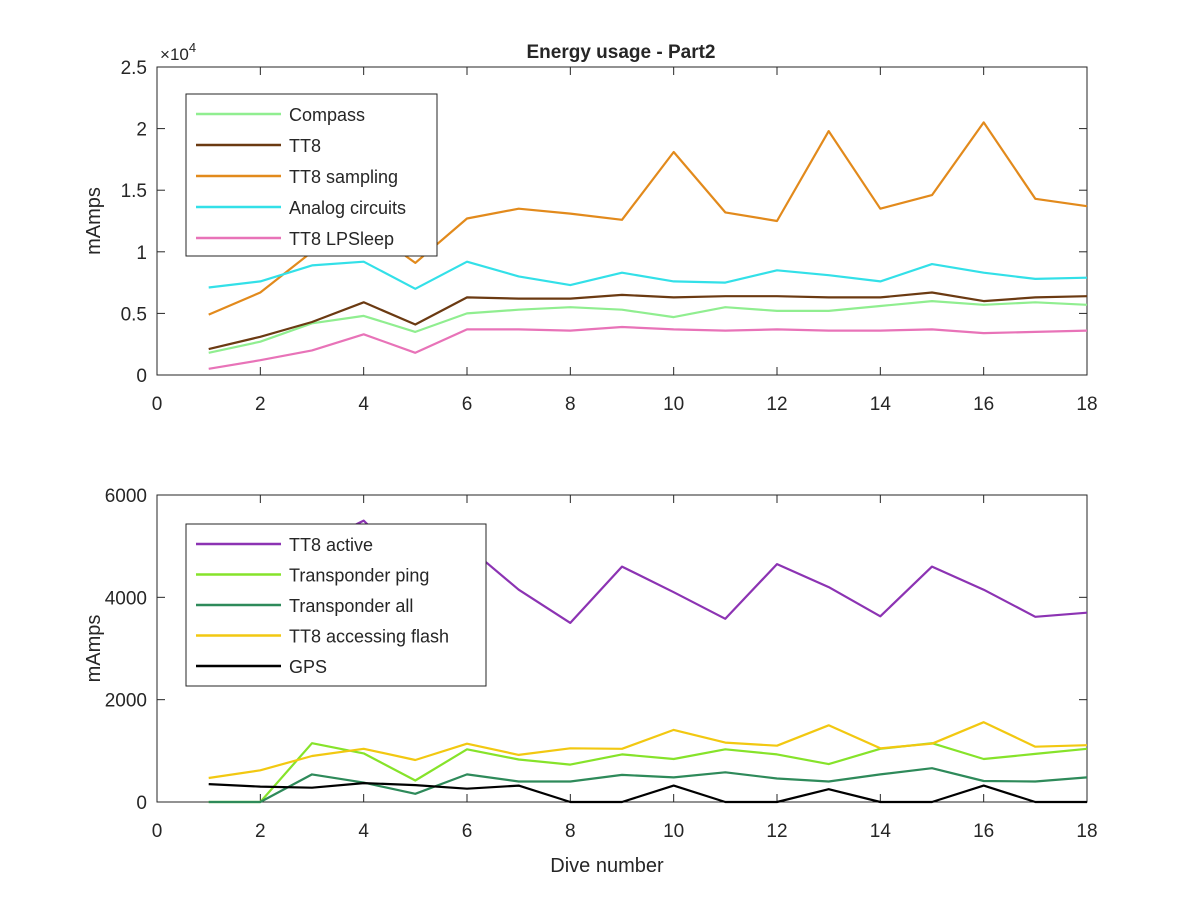  What do you see at coordinates (134, 68) in the screenshot?
I see `y-tick-label: 2.5` at bounding box center [134, 68].